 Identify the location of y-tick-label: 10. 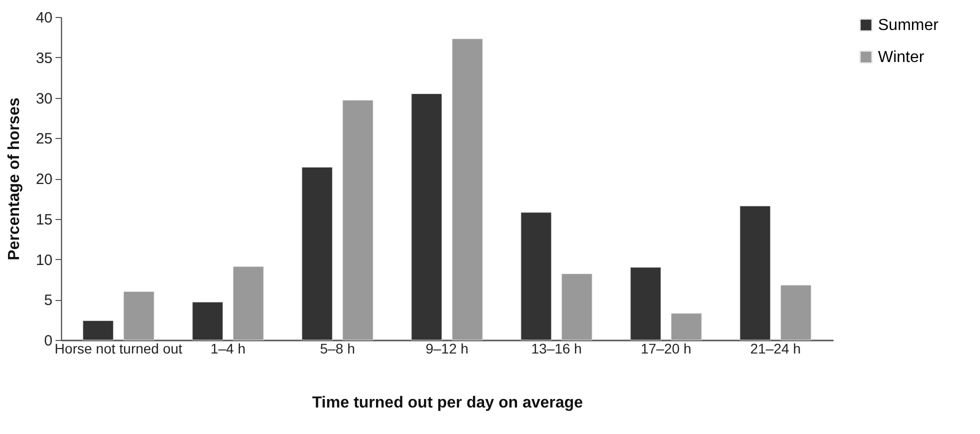
(44, 260).